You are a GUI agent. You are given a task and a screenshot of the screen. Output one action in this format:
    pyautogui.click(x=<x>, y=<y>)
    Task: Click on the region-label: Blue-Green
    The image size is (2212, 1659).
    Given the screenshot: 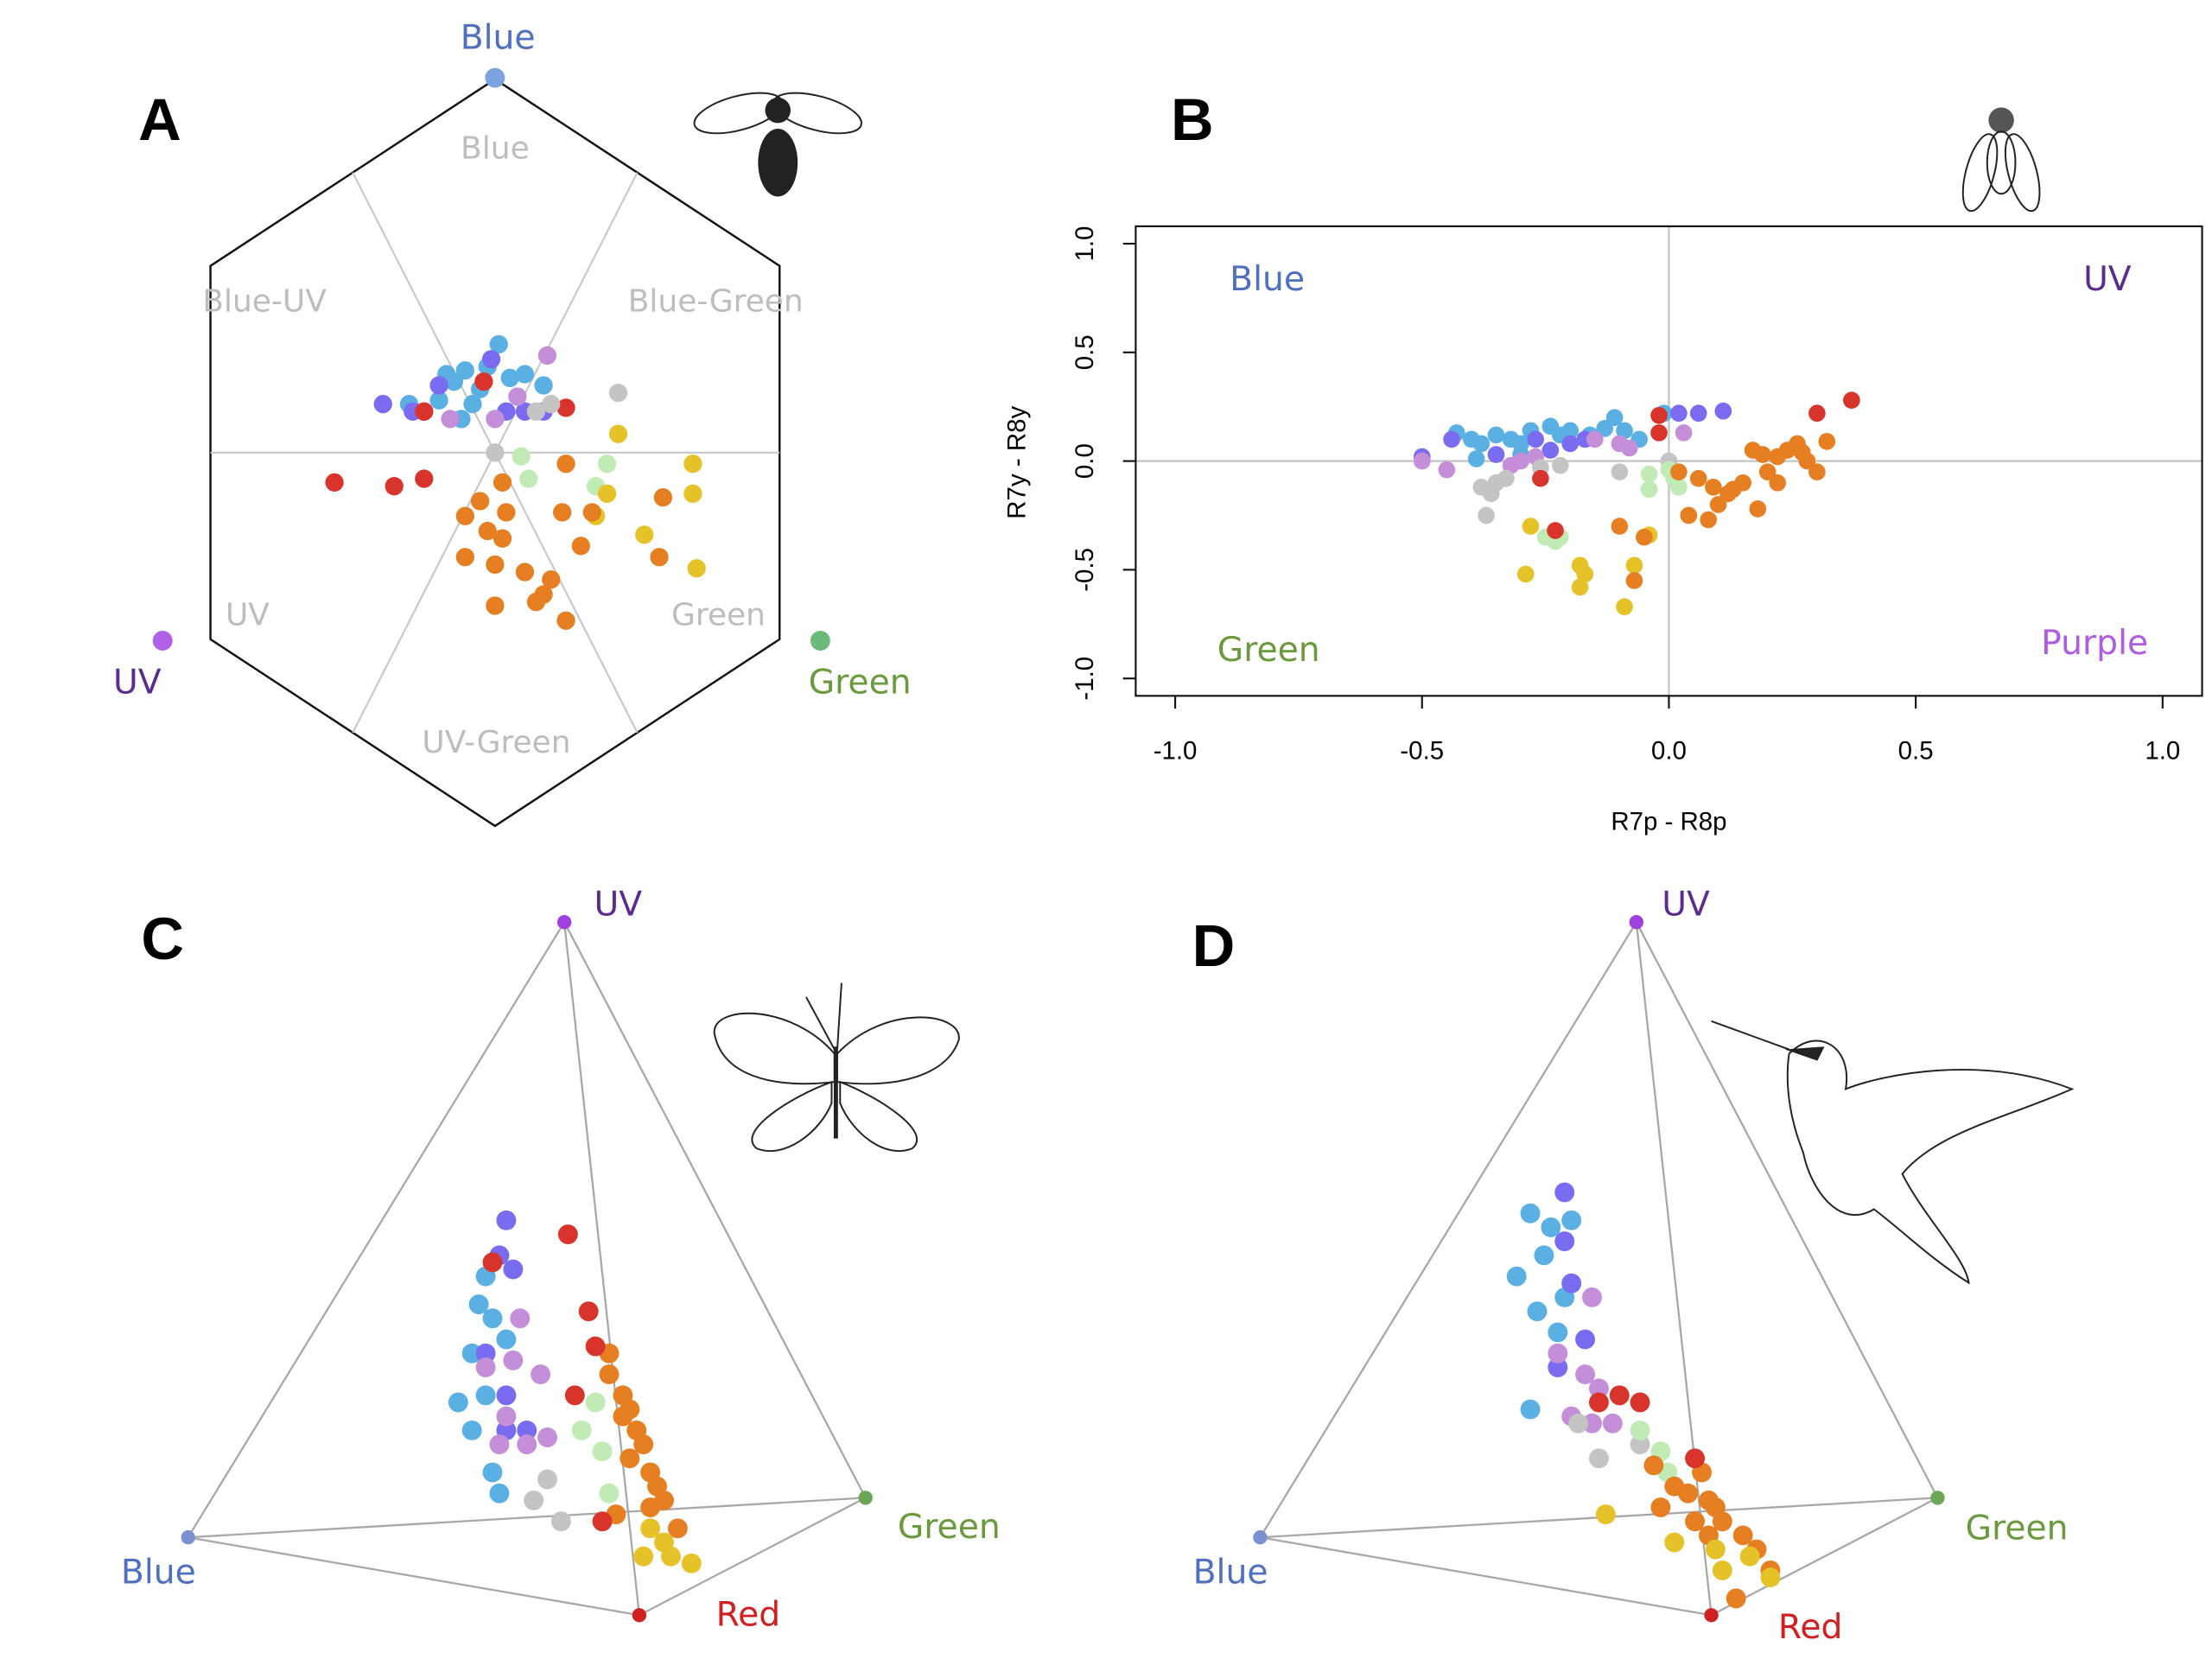 What is the action you would take?
    pyautogui.click(x=716, y=301)
    